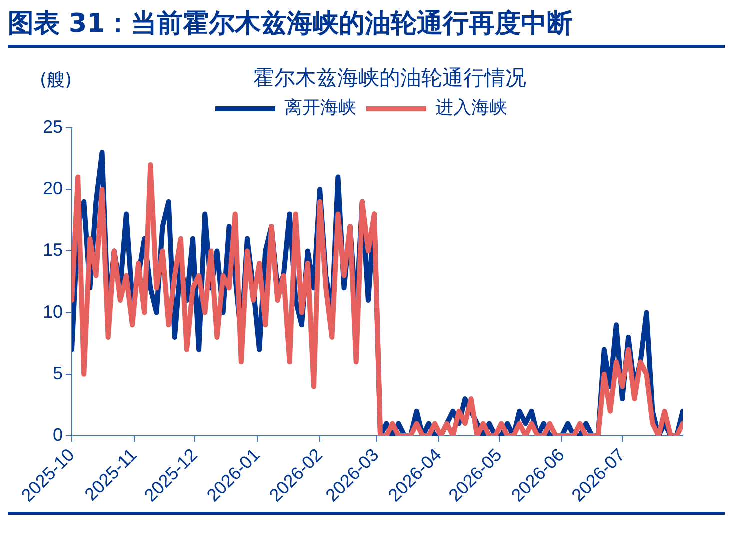 The image size is (733, 559). Describe the element at coordinates (390, 78) in the screenshot. I see `chart-subtitle: 霍尔木兹海峡的油轮通行情况` at that location.